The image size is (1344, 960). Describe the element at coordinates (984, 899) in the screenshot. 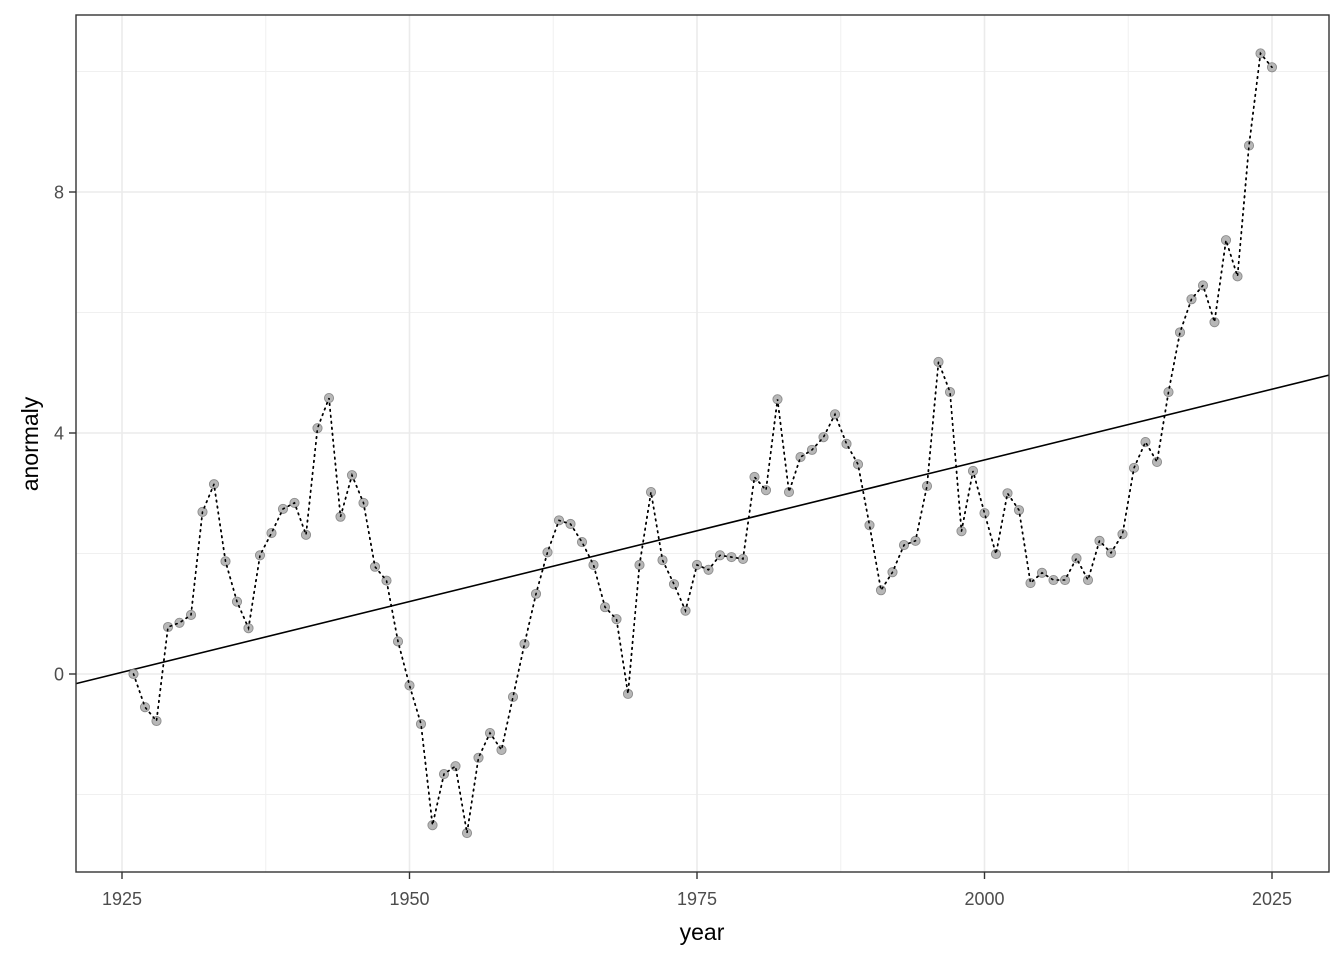

I see `x-tick-label: 2000` at that location.